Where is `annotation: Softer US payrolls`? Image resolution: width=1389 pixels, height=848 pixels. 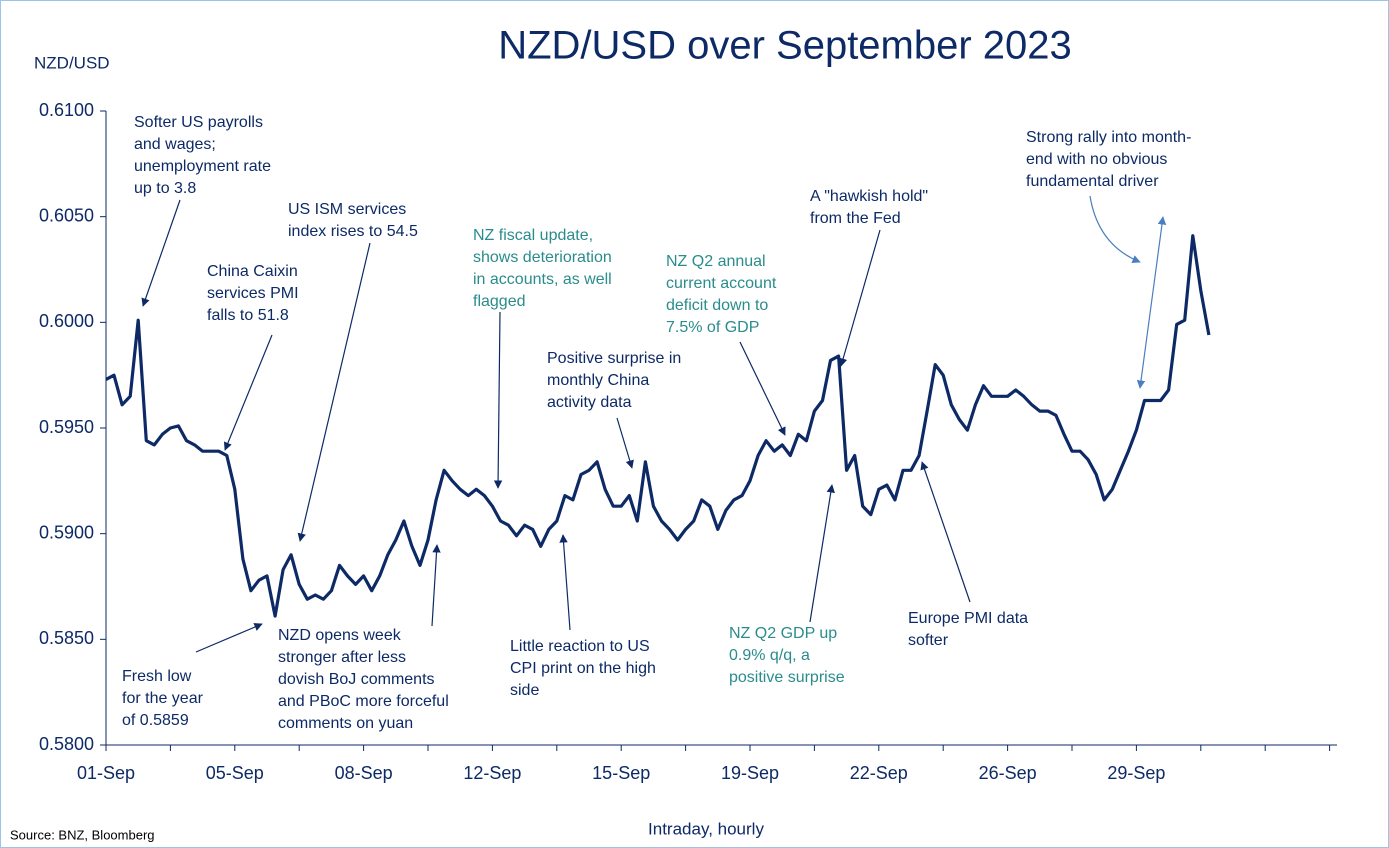
annotation: Softer US payrolls is located at coordinates (198, 122).